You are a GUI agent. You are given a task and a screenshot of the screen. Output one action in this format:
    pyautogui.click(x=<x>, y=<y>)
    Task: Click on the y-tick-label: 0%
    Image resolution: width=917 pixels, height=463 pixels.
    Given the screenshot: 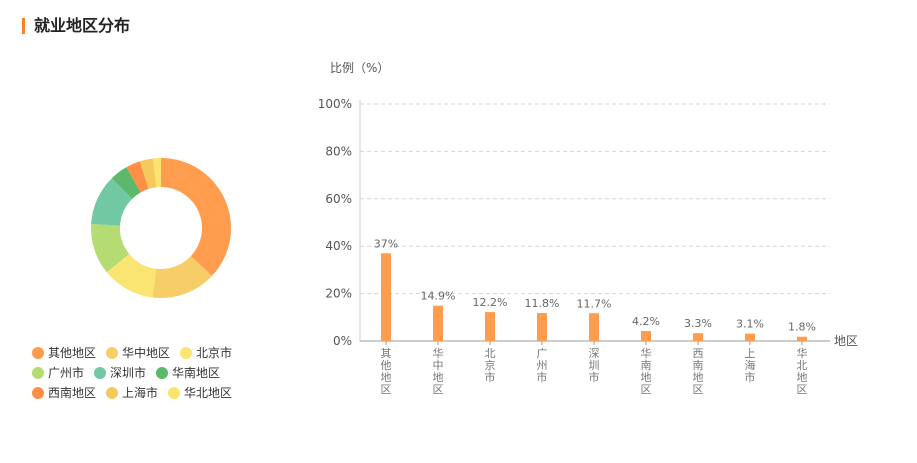 What is the action you would take?
    pyautogui.click(x=342, y=341)
    